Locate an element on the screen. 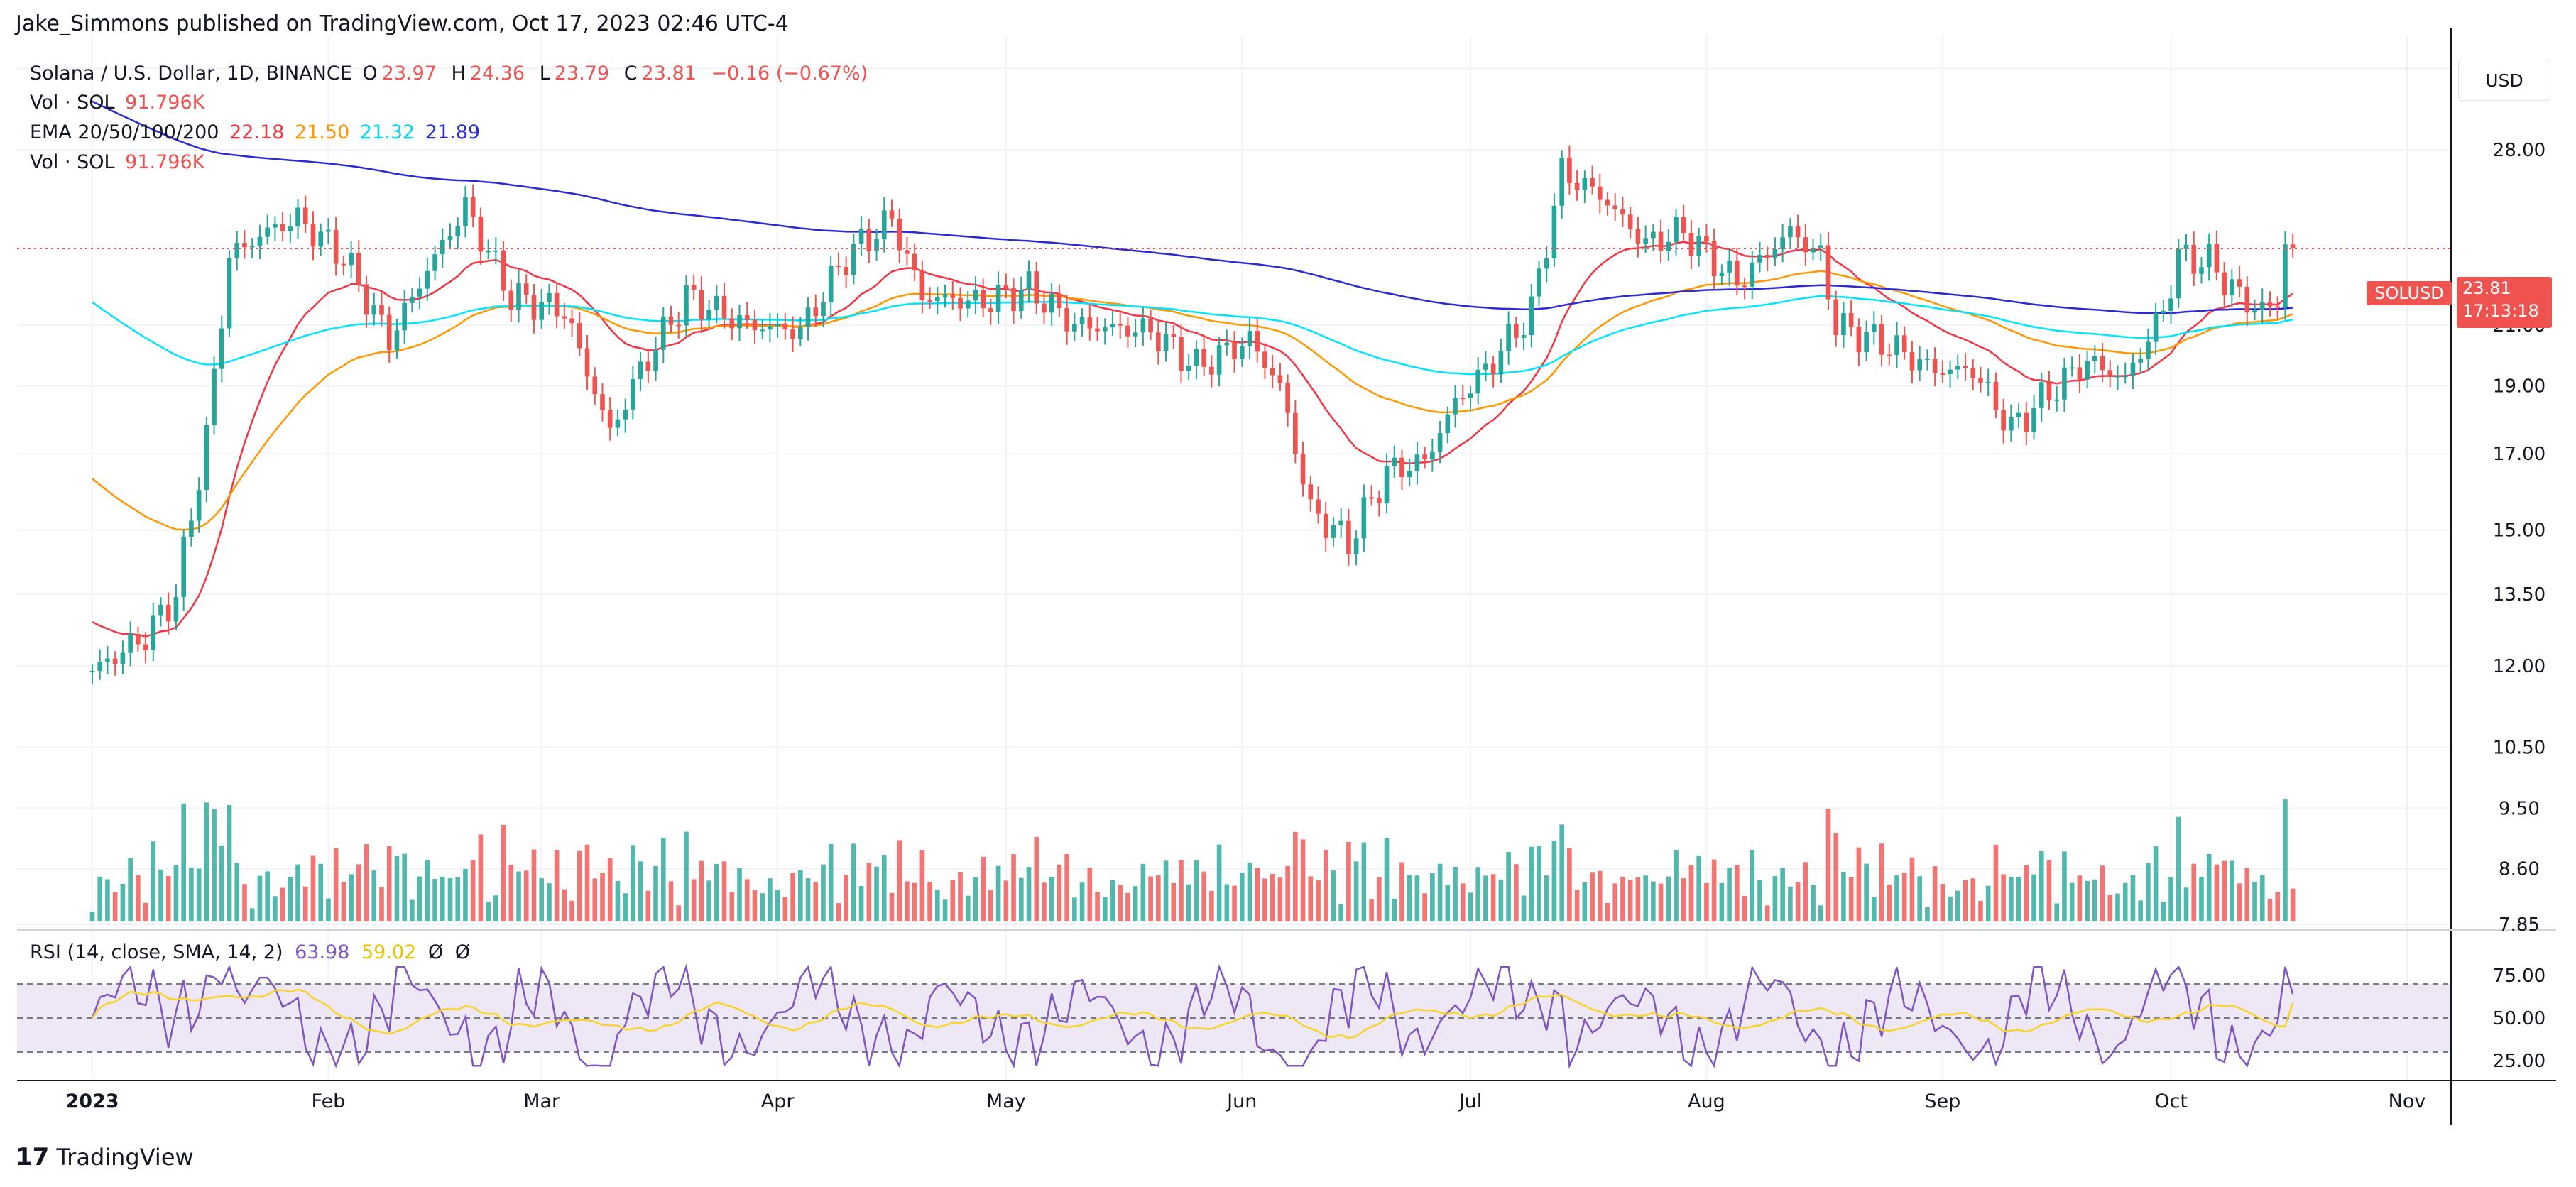 This screenshot has height=1187, width=2576. time-tick-label: Jun is located at coordinates (1241, 1101).